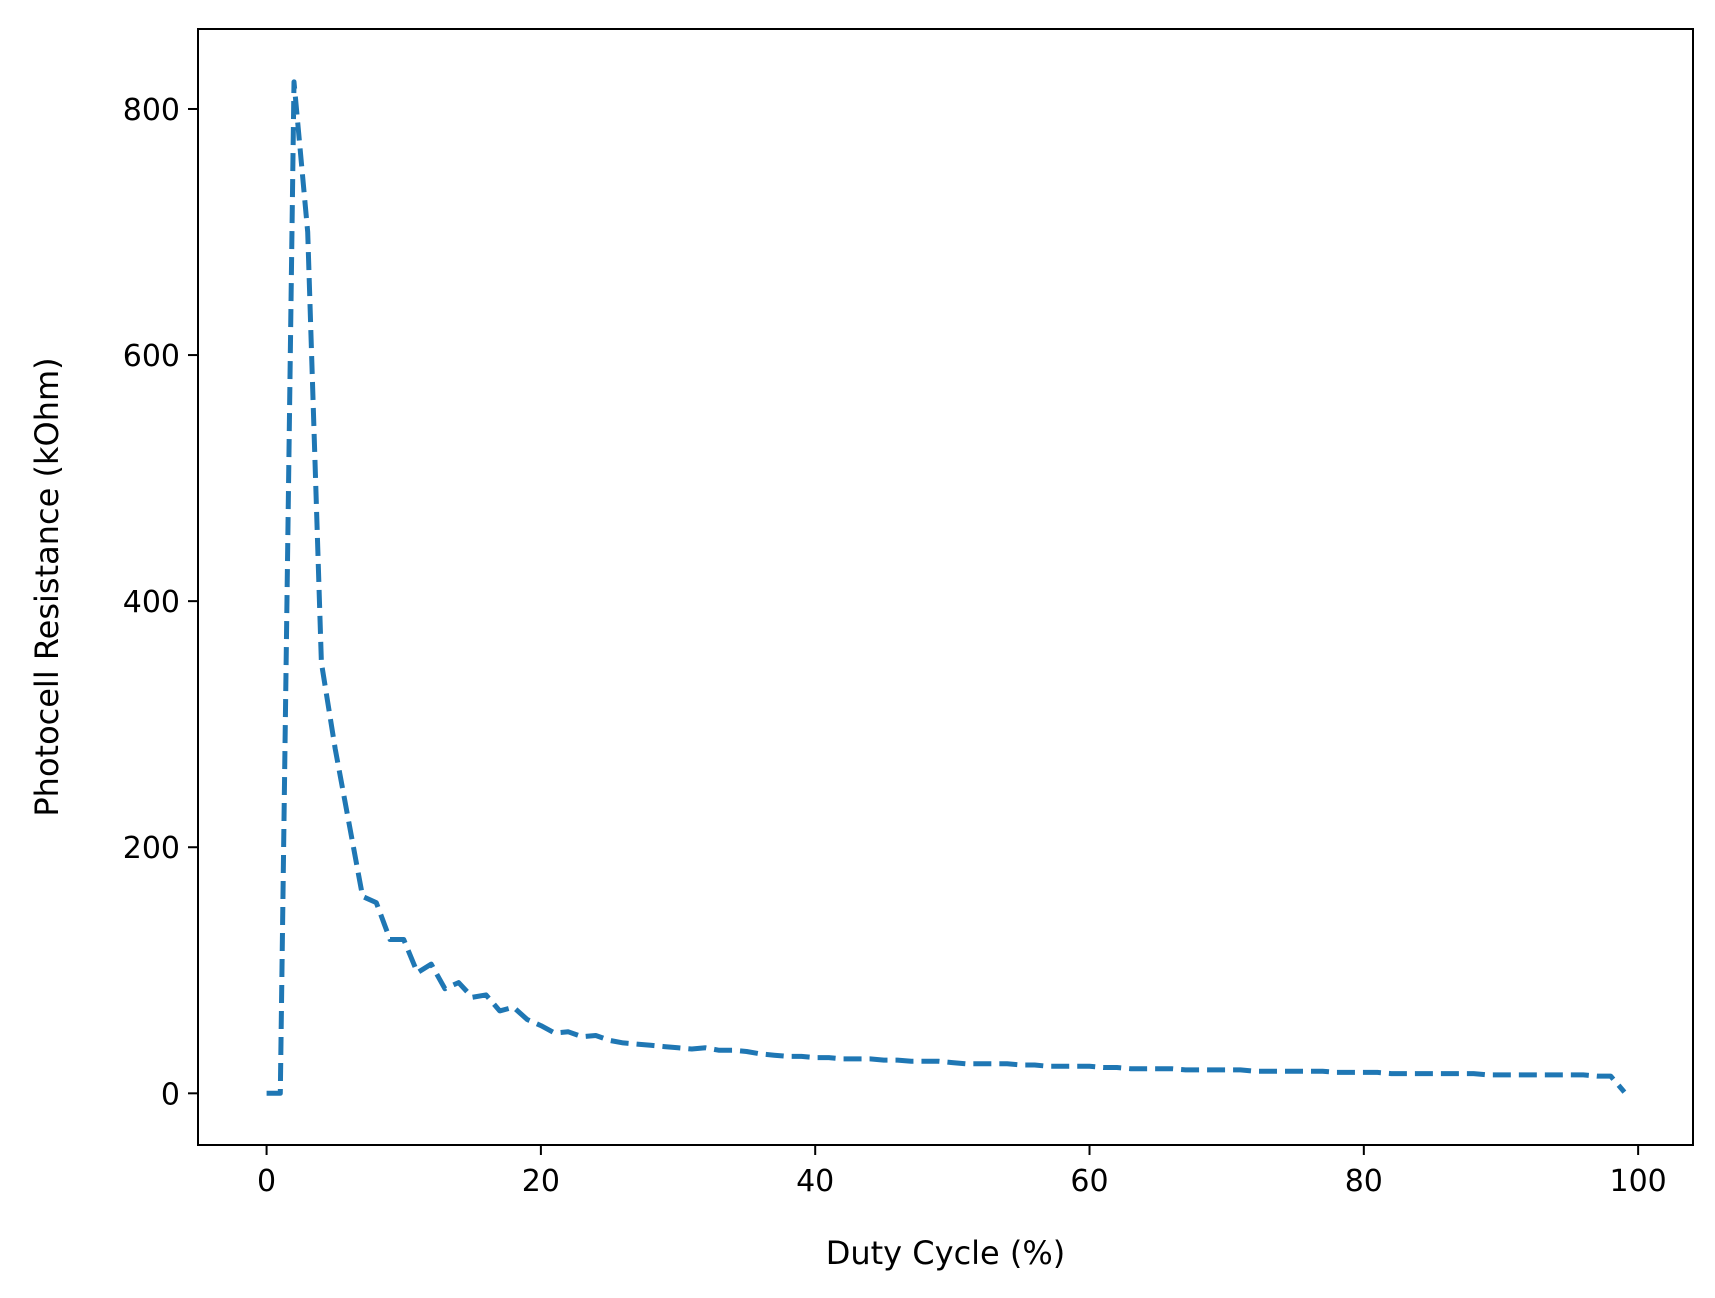 Image resolution: width=1715 pixels, height=1298 pixels. Describe the element at coordinates (151, 602) in the screenshot. I see `y-tick-label: 400` at that location.